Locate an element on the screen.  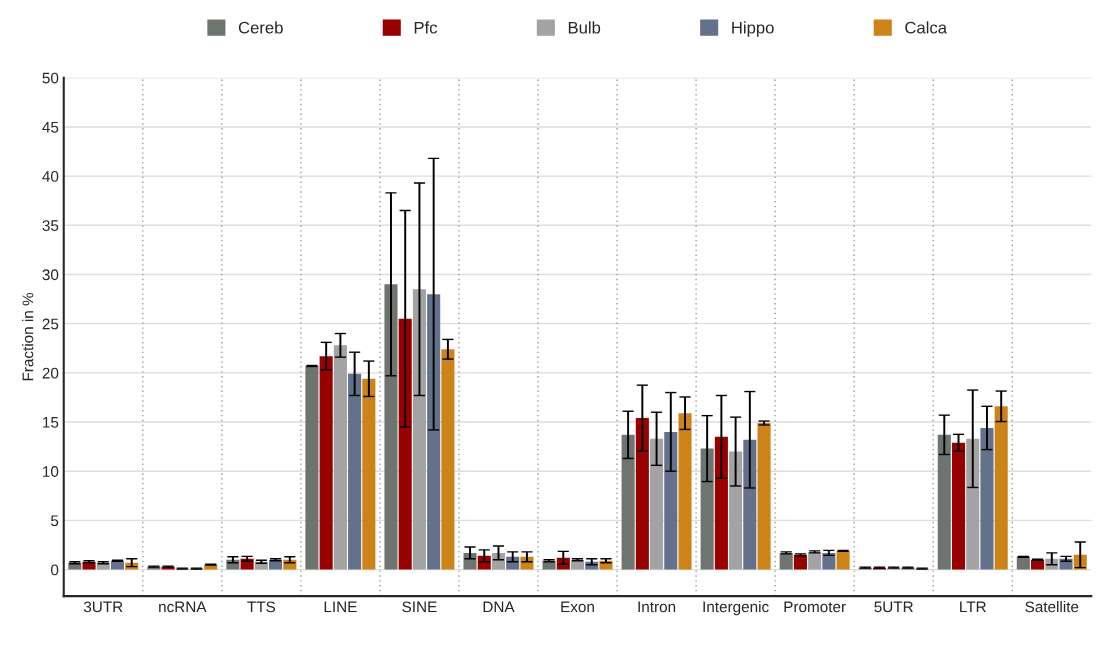
y-tick-label: 45 is located at coordinates (50, 127).